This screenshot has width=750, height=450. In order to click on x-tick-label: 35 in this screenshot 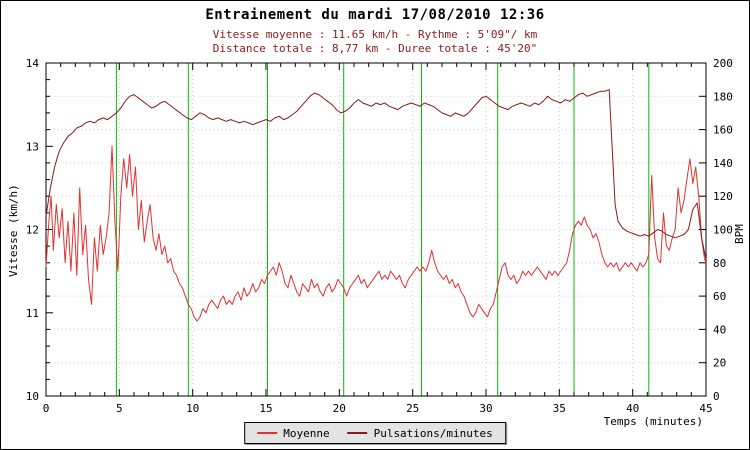, I will do `click(559, 408)`.